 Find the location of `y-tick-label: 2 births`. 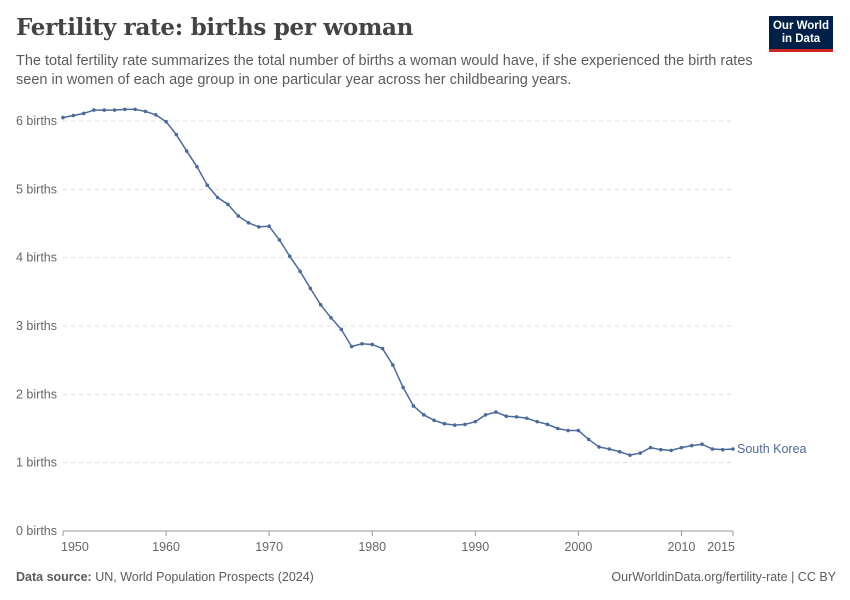

y-tick-label: 2 births is located at coordinates (36, 394).